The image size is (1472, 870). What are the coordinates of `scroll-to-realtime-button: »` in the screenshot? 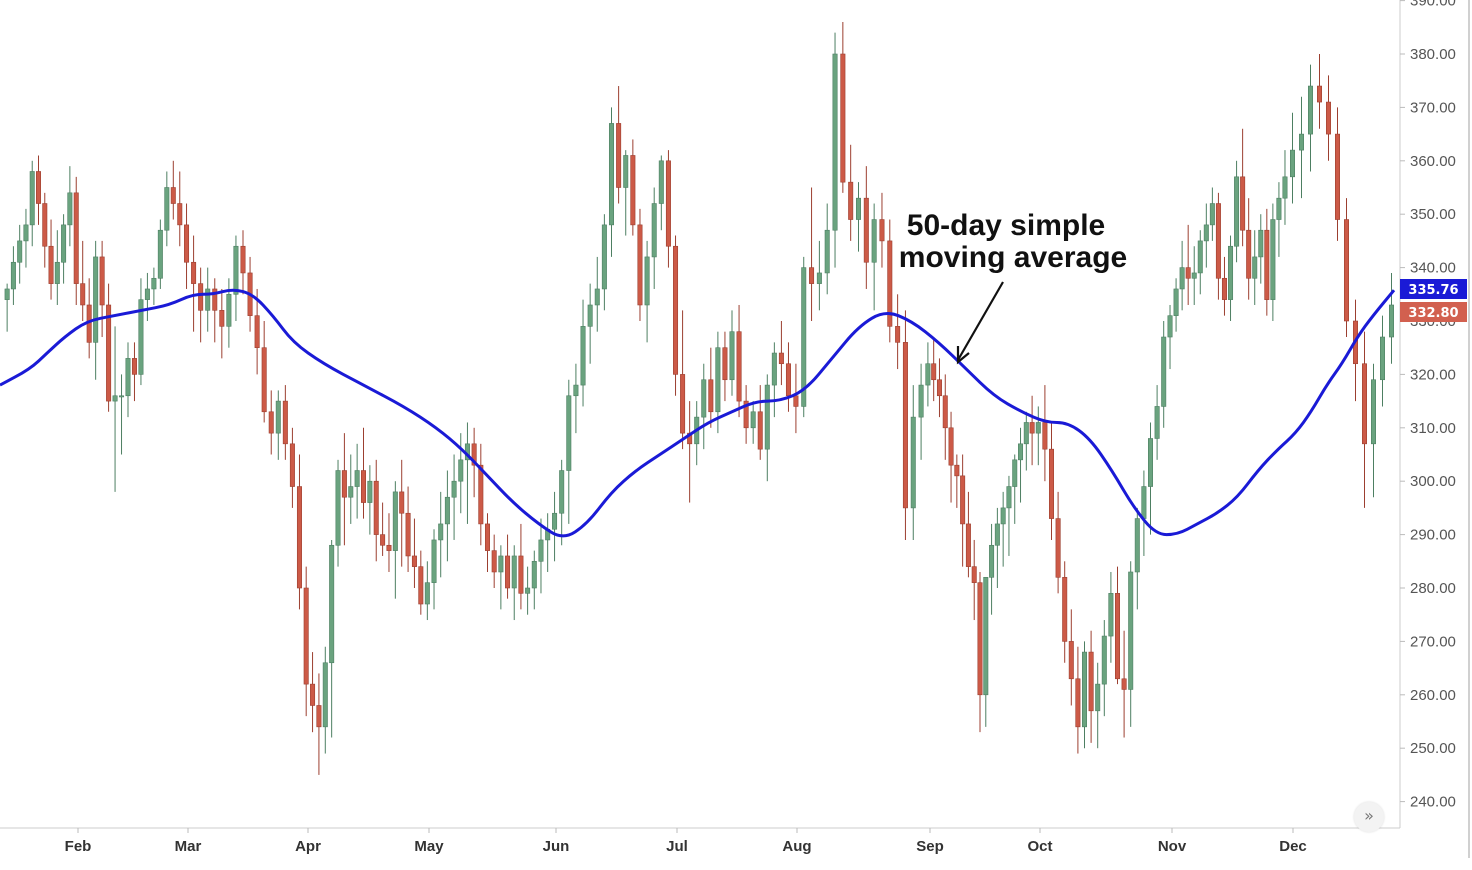 It's located at (1369, 817).